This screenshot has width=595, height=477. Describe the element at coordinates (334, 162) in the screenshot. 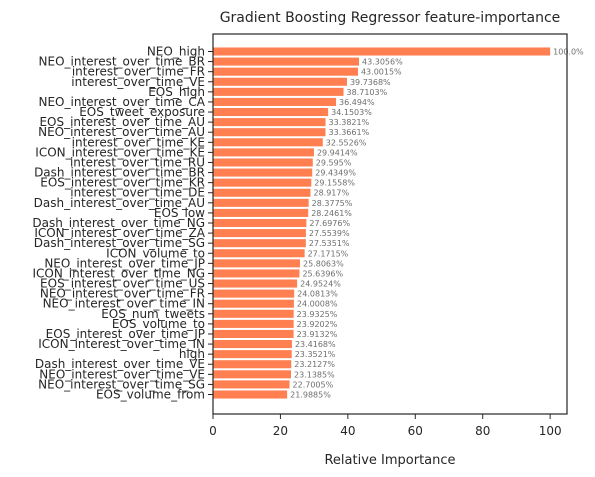

I see `data-label: 29.595%` at that location.